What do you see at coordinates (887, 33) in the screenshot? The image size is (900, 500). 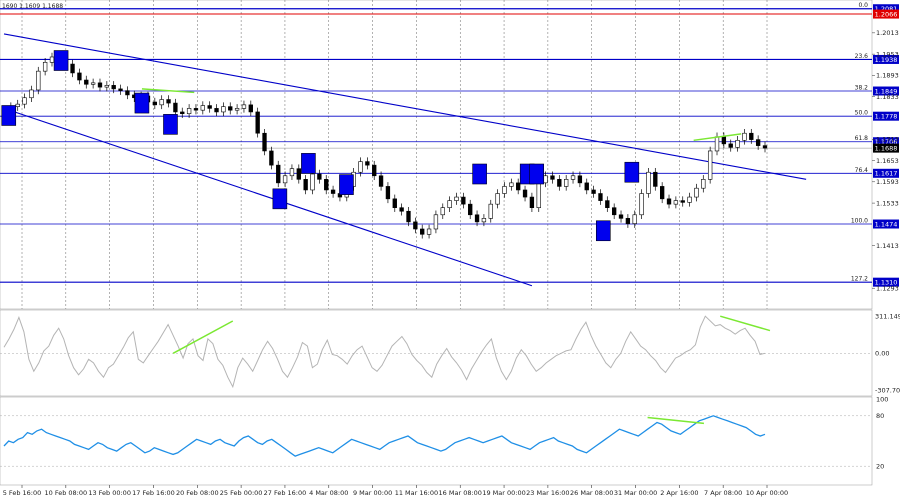 I see `price-tick-label: 1.2013` at bounding box center [887, 33].